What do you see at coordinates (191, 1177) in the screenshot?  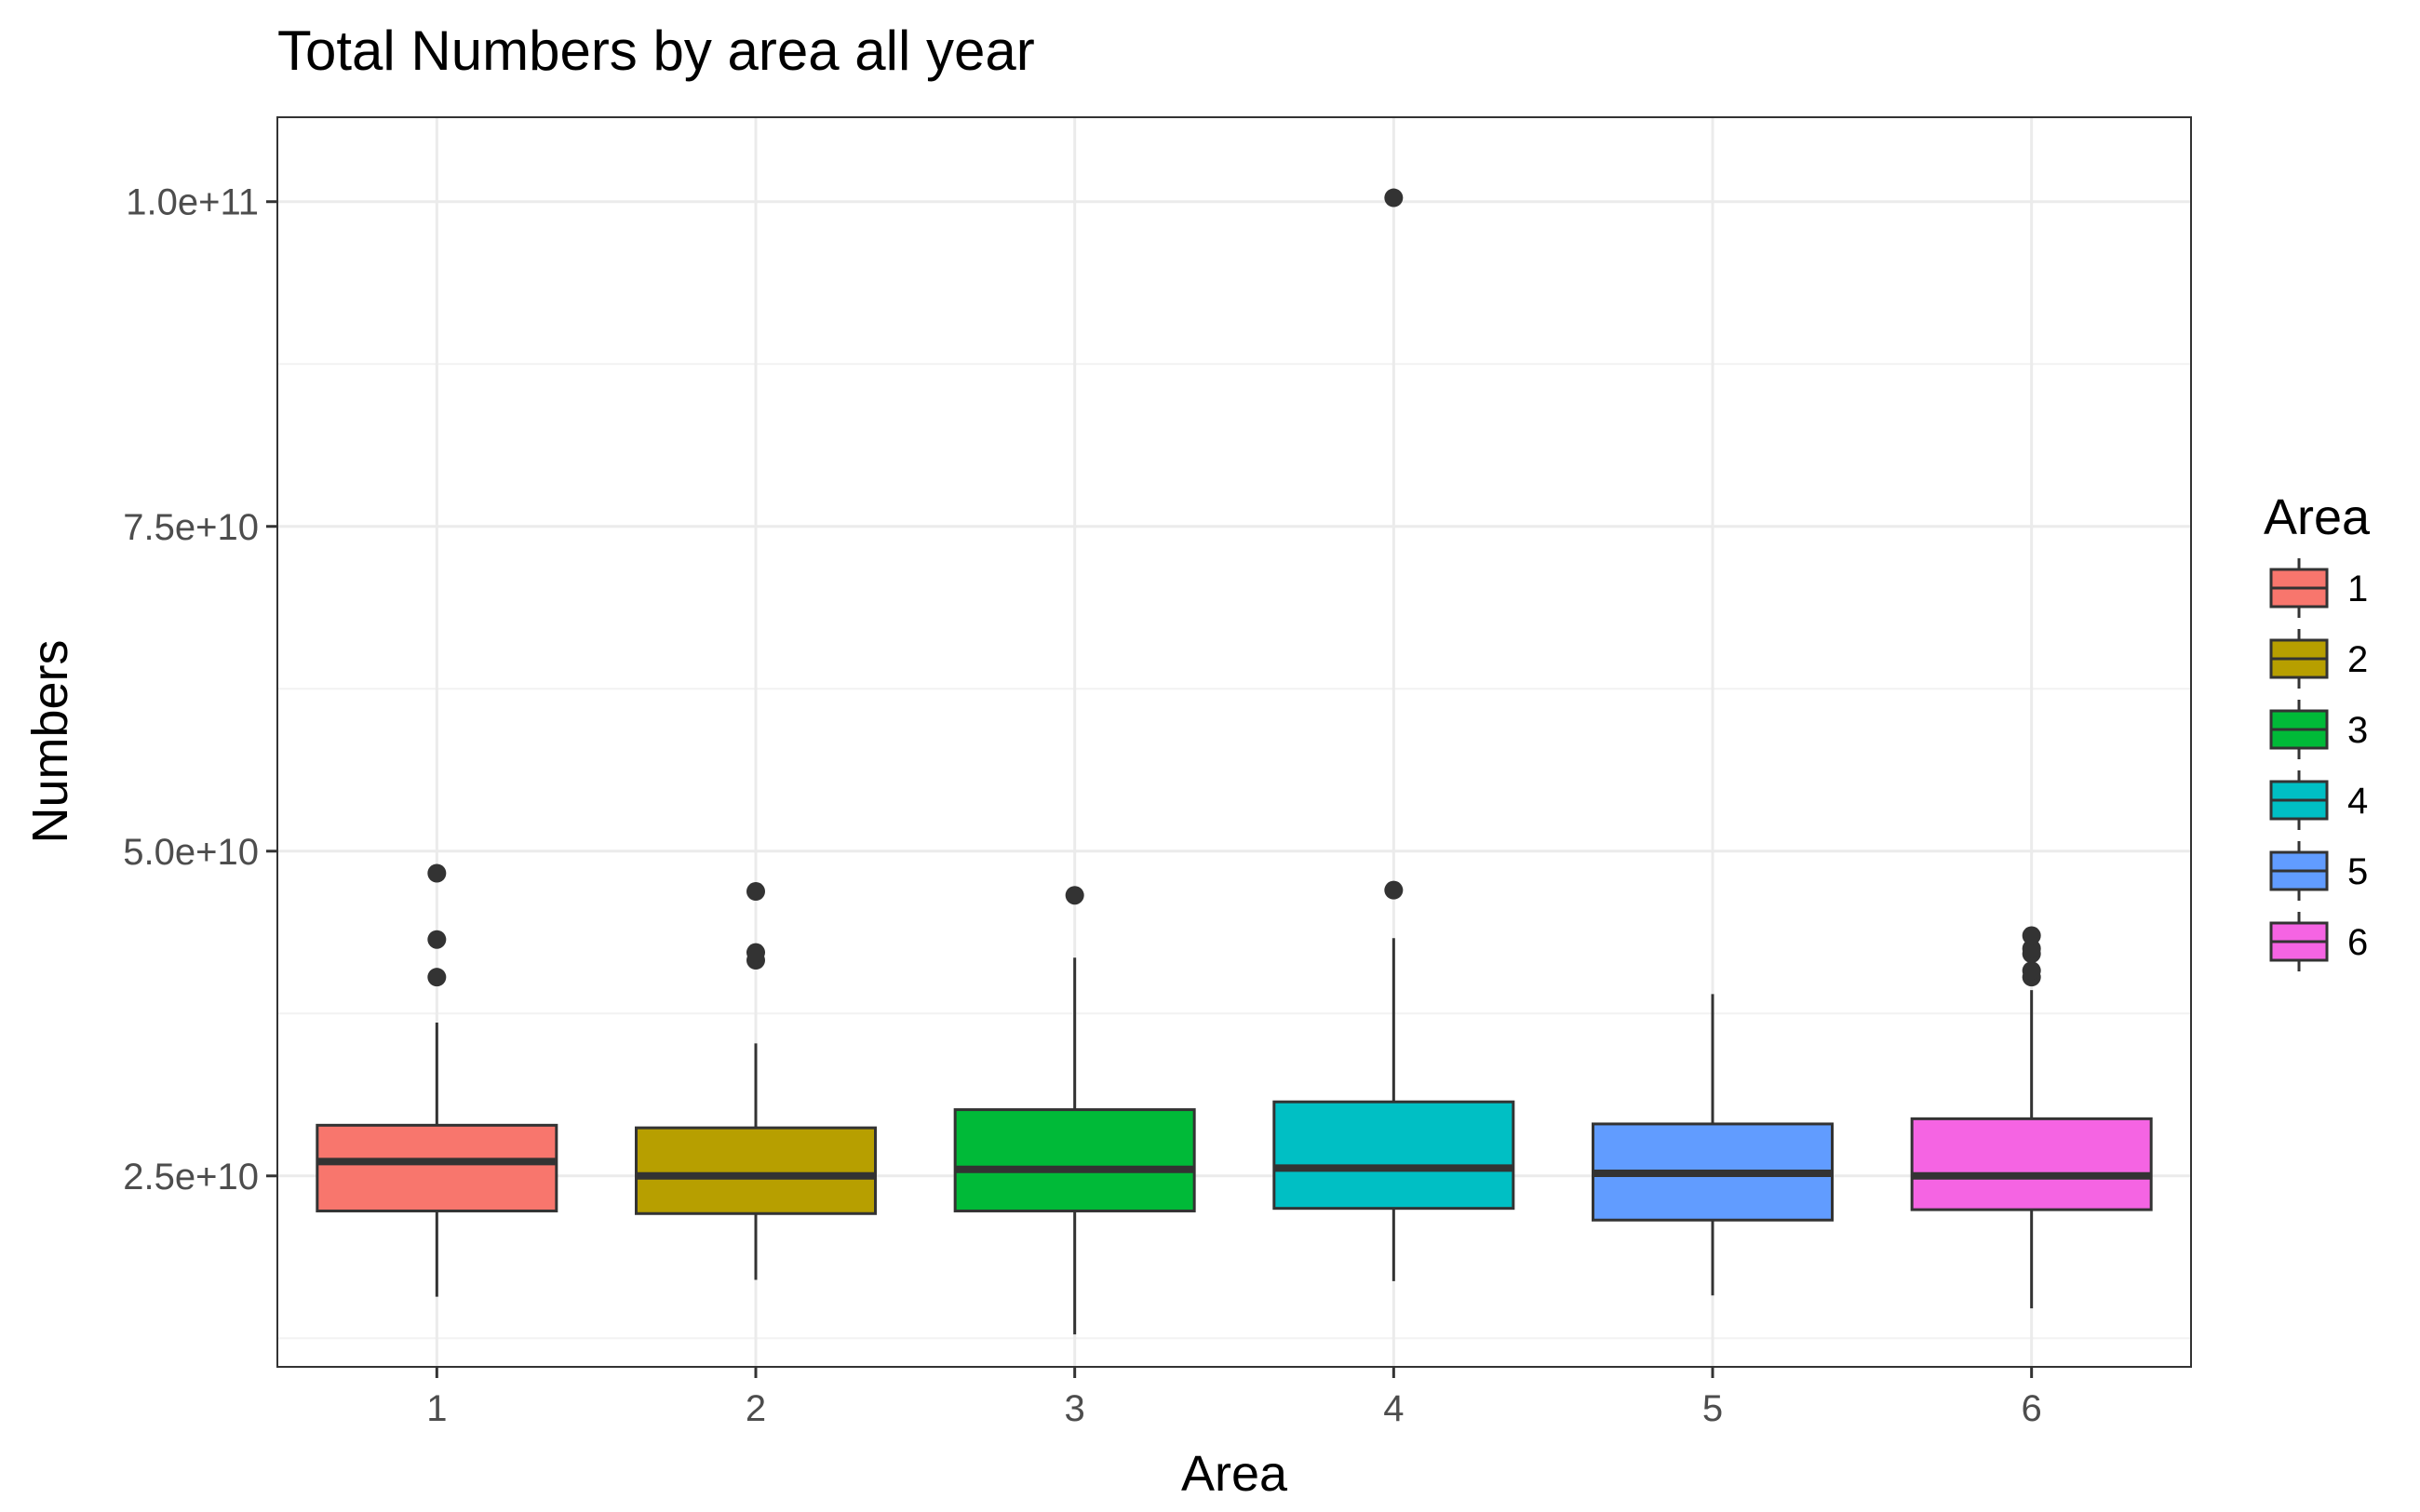 I see `y-tick-label: 2.5e+10` at bounding box center [191, 1177].